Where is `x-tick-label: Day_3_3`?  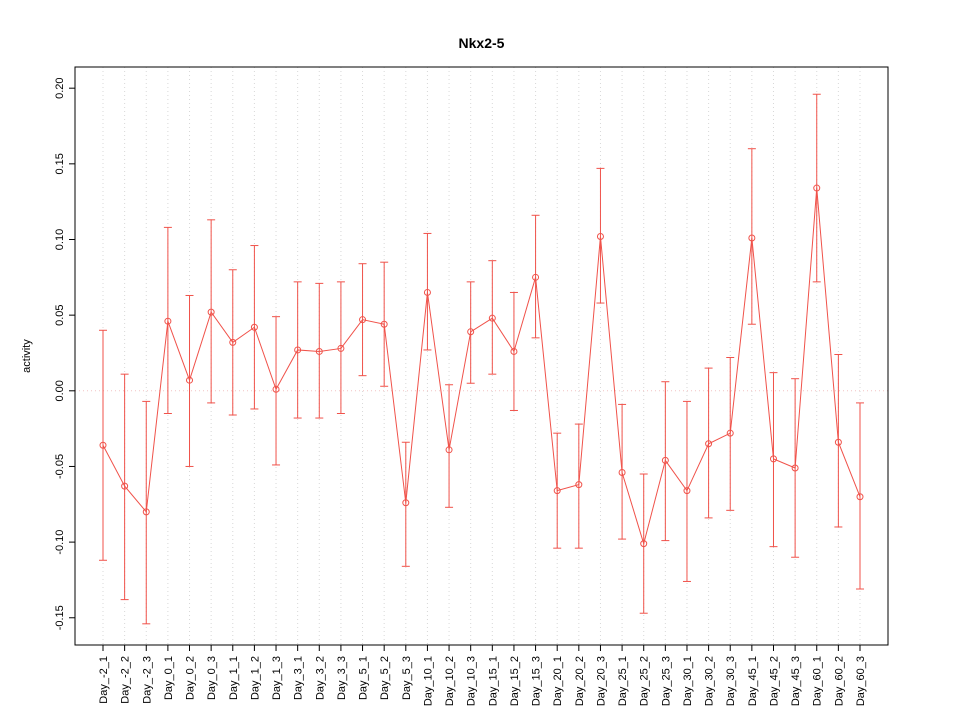 x-tick-label: Day_3_3 is located at coordinates (342, 678).